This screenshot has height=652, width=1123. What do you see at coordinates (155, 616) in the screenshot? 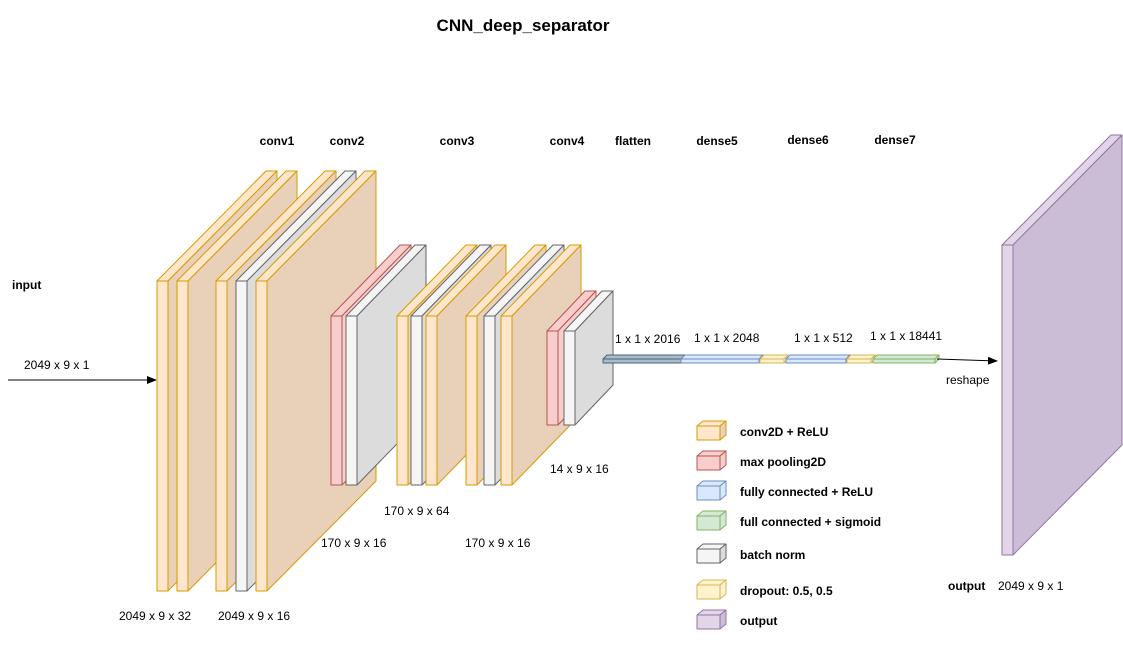
I see `shape-label-conv1: 2049 x 9 x 32` at bounding box center [155, 616].